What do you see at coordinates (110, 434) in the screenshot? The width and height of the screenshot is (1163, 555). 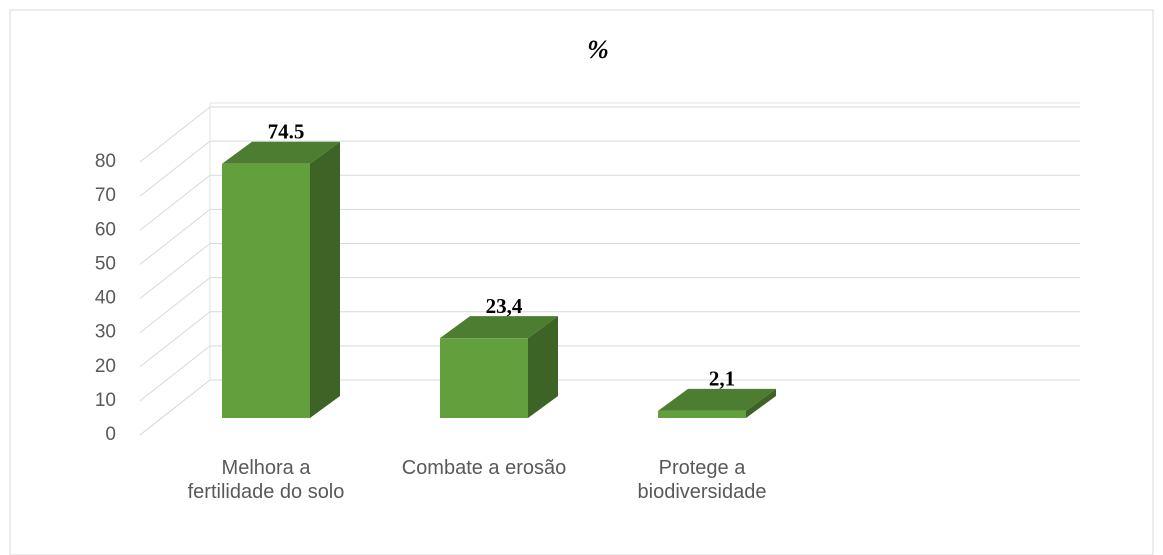 I see `y-tick-label: 0` at bounding box center [110, 434].